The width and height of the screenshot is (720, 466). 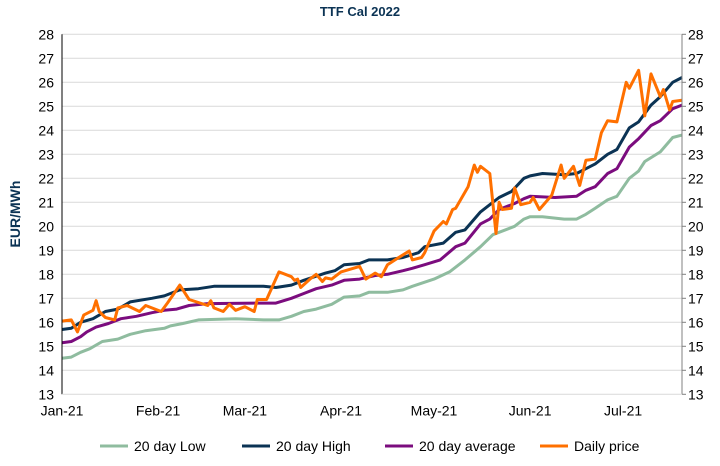 What do you see at coordinates (696, 274) in the screenshot?
I see `y-tick-label-right: 18` at bounding box center [696, 274].